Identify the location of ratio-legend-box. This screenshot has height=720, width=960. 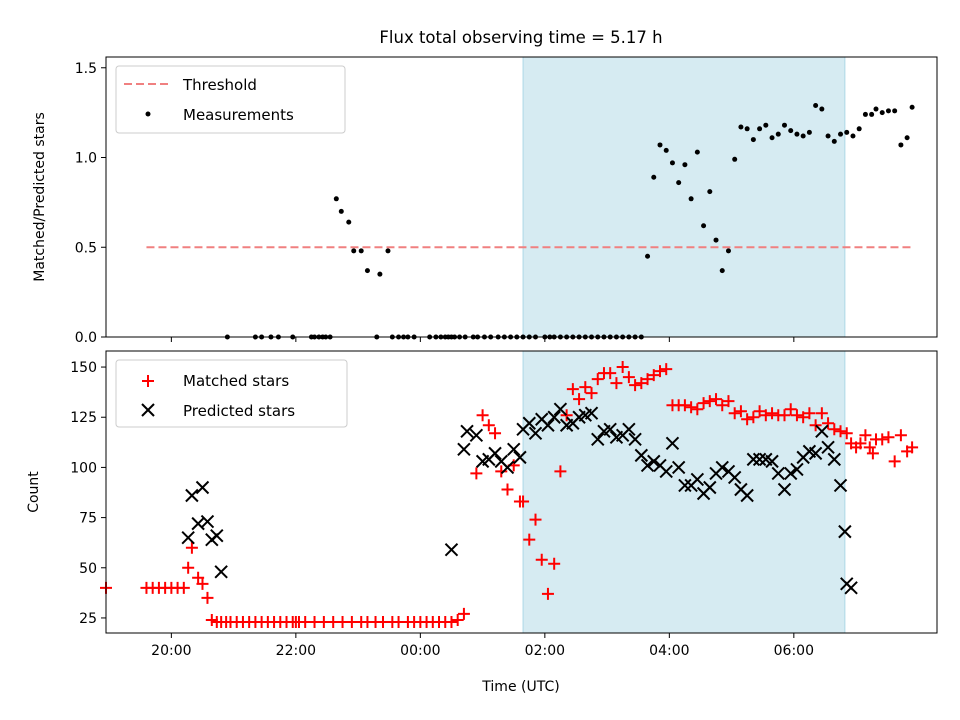
(230, 99).